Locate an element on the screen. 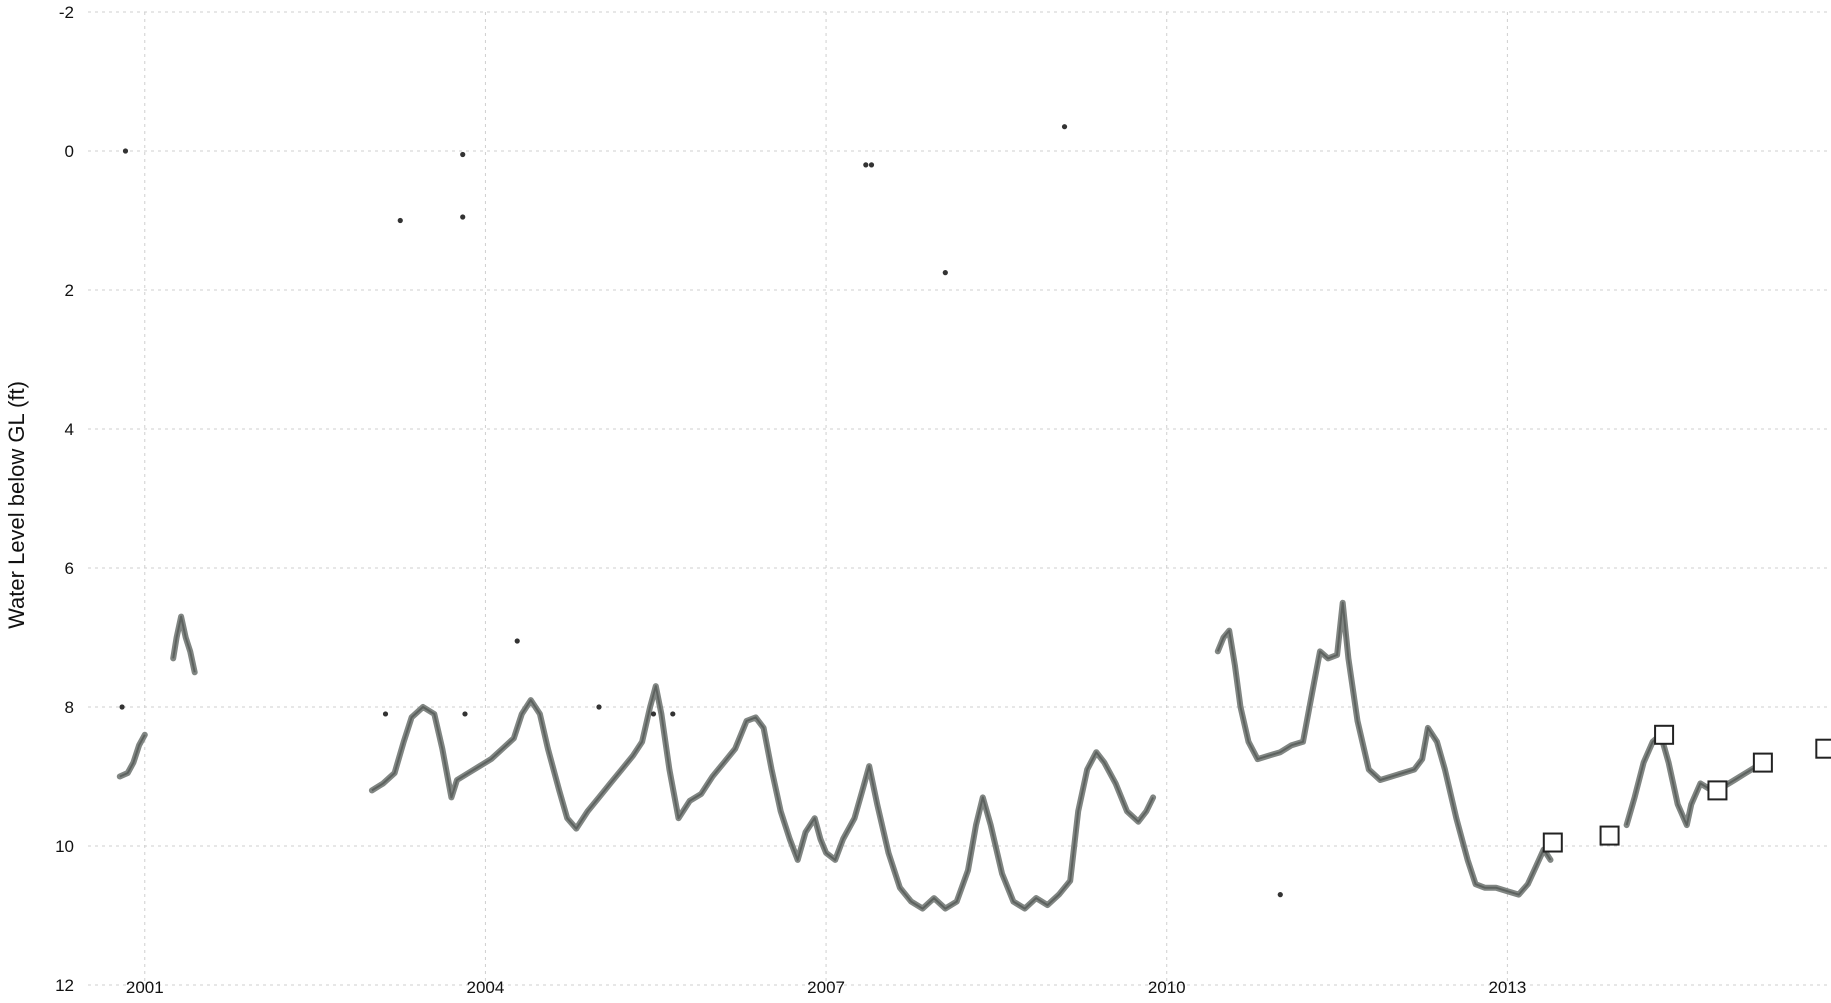  y-tick-label: 8 is located at coordinates (69, 707).